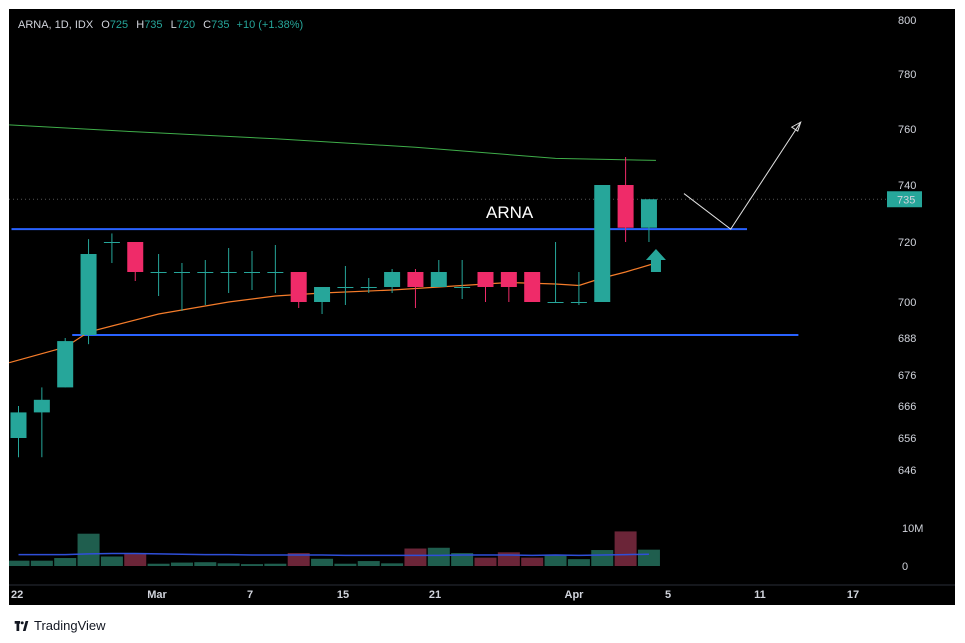 This screenshot has height=643, width=965. I want to click on y-axis-tick-label: 666, so click(907, 407).